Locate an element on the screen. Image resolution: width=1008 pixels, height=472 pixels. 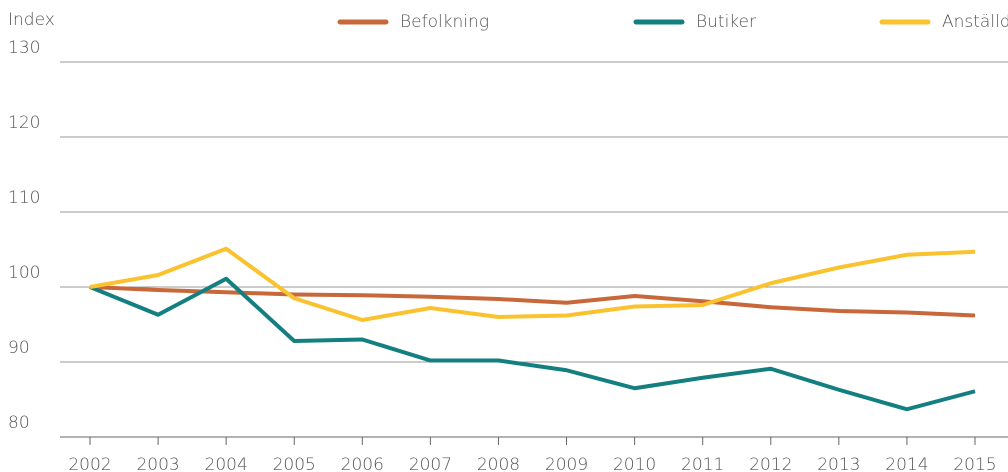
x-tick-label: 2007 is located at coordinates (430, 463).